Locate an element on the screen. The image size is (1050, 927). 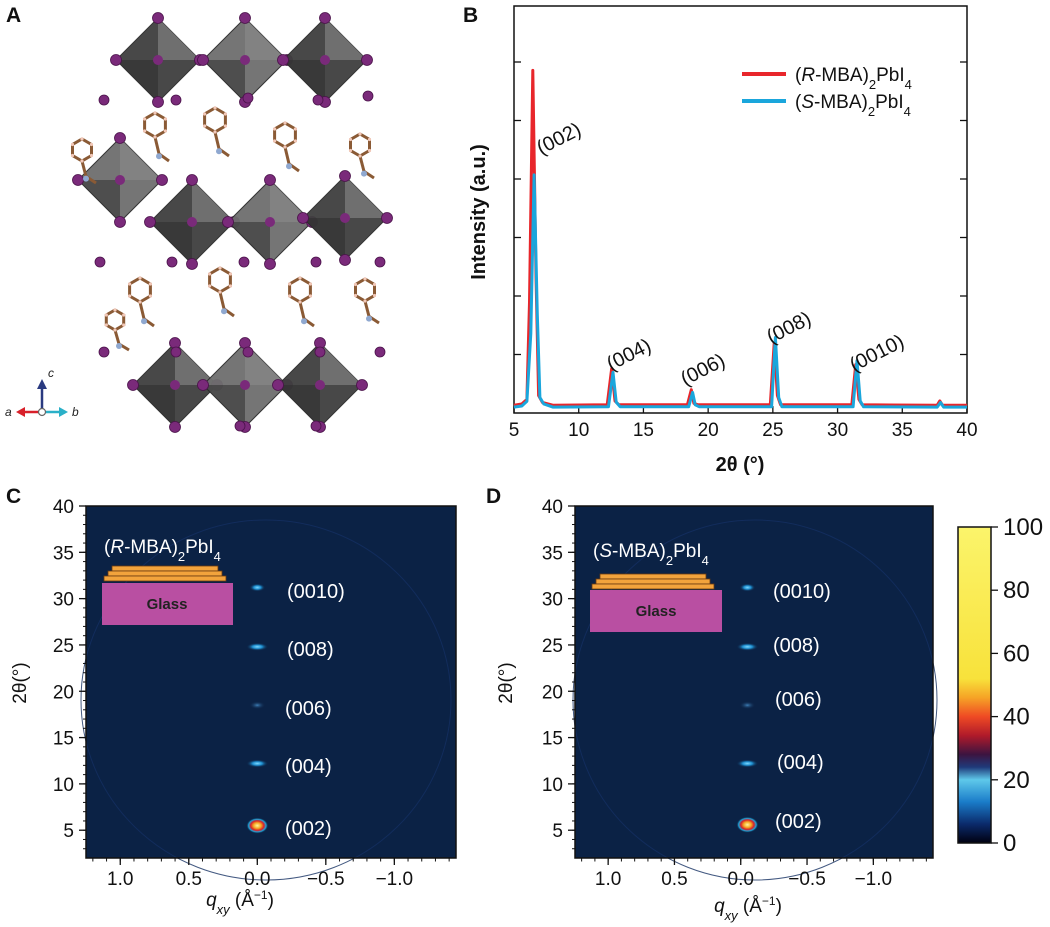
gi-s-peak-008: (008) is located at coordinates (796, 646).